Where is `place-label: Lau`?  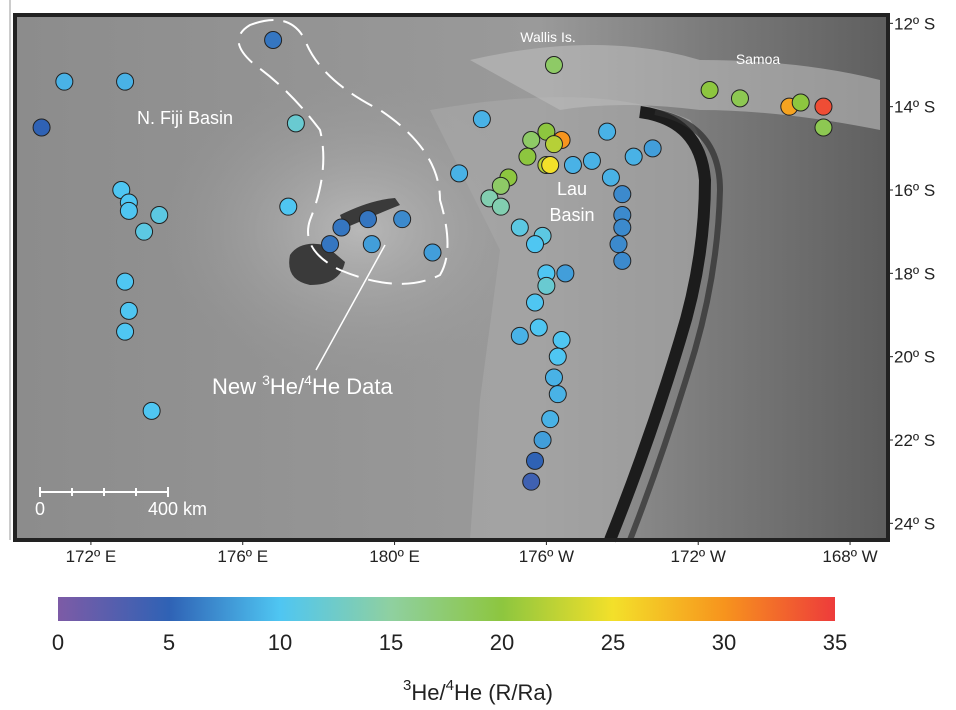 place-label: Lau is located at coordinates (572, 189).